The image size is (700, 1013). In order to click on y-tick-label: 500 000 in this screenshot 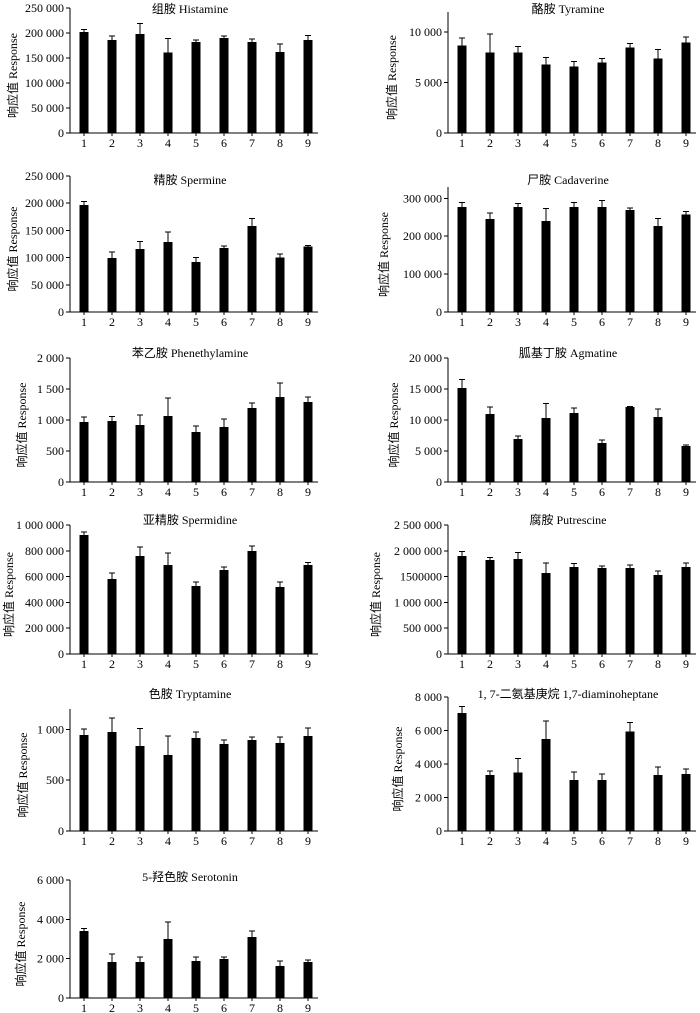, I will do `click(422, 628)`.